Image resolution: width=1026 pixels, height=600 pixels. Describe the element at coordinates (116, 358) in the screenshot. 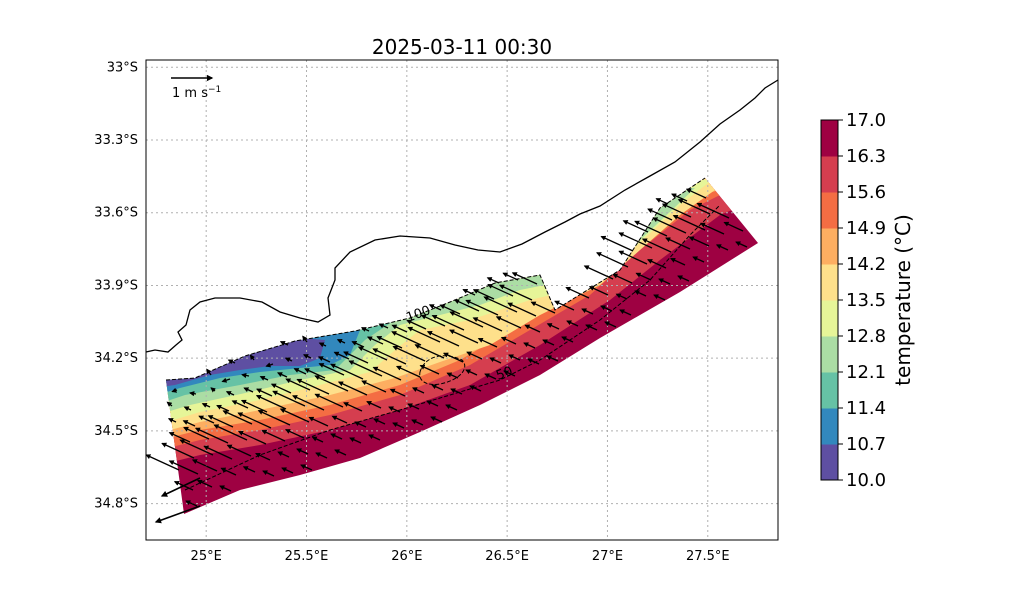

I see `y-tick-label: 34.2°S` at that location.